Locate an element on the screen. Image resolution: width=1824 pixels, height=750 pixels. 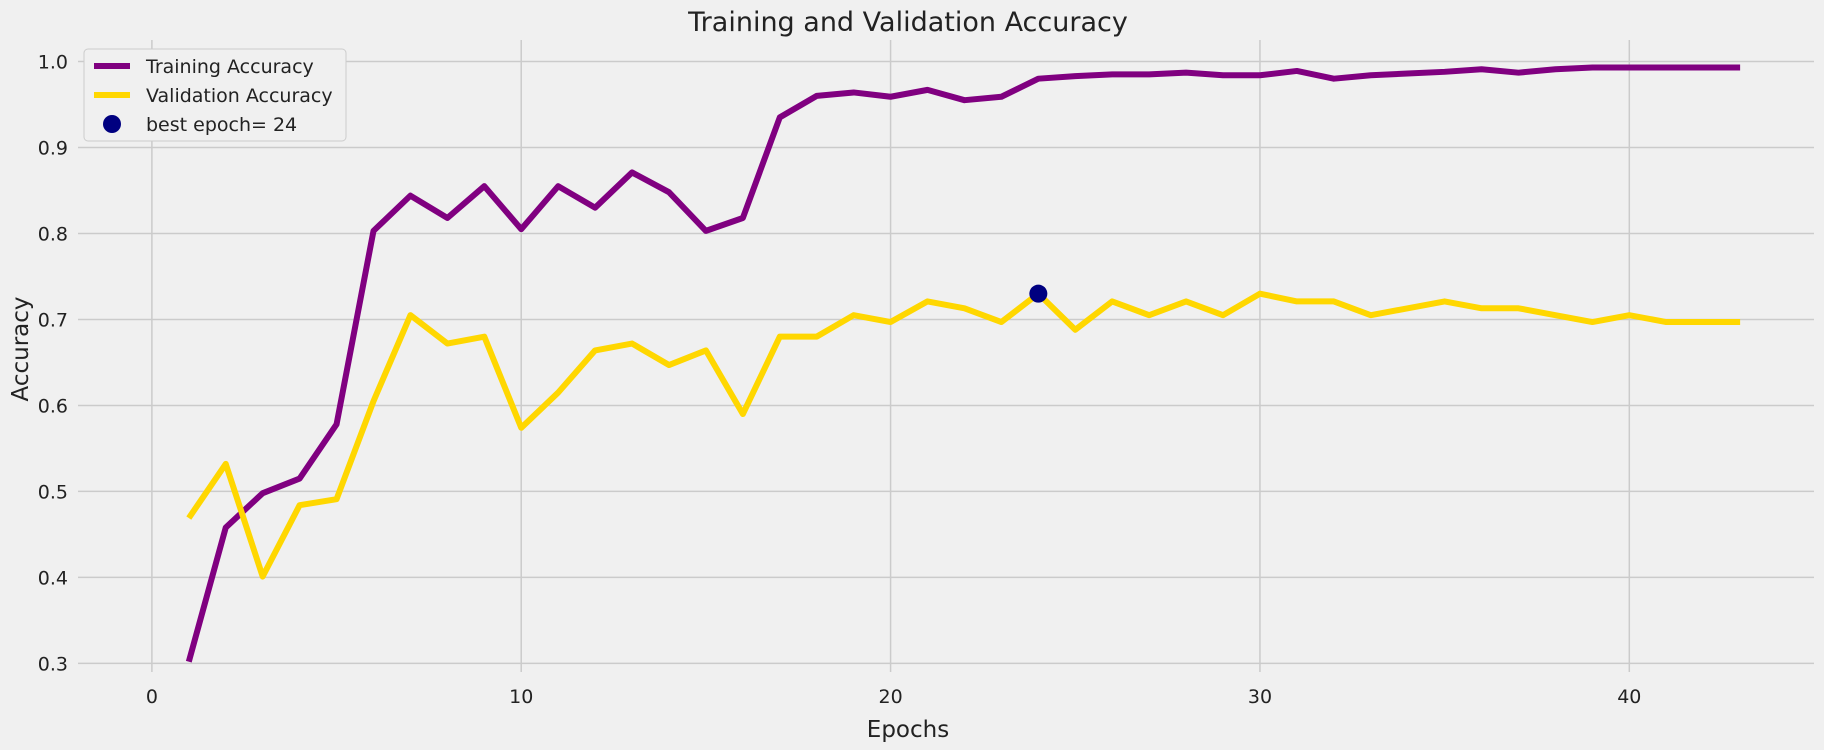
legend-label-training: Training Accuracy is located at coordinates (229, 67).